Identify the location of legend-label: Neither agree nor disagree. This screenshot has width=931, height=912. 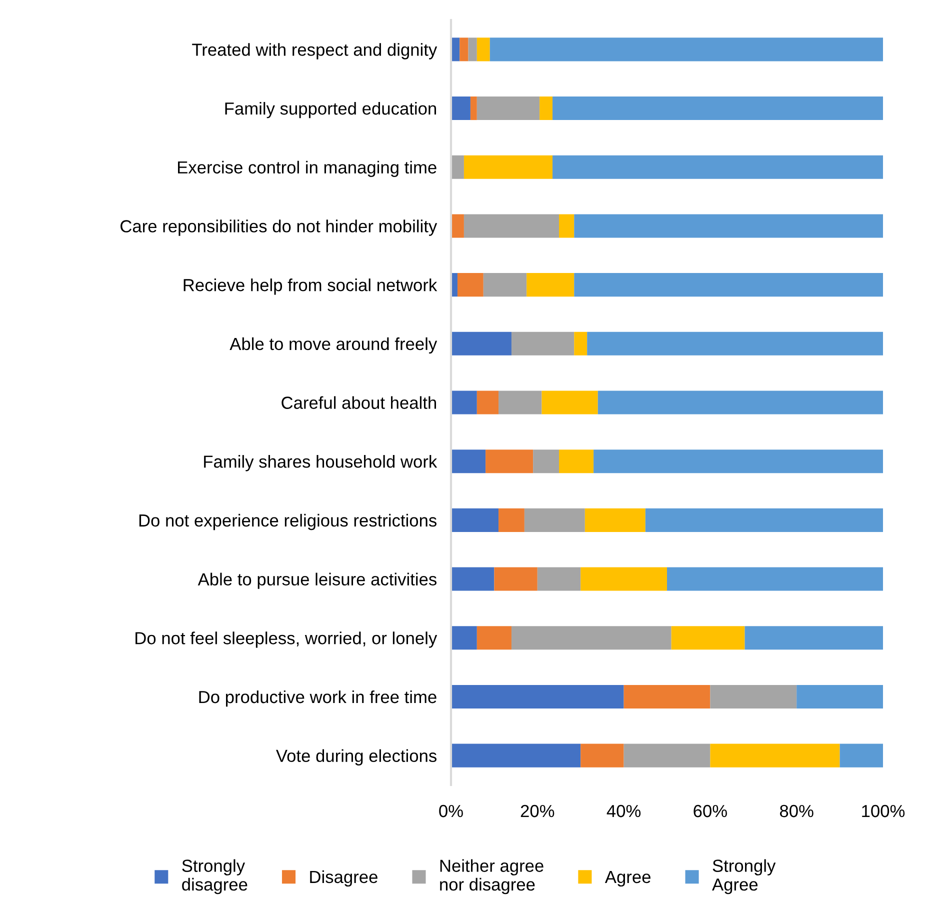
(492, 876).